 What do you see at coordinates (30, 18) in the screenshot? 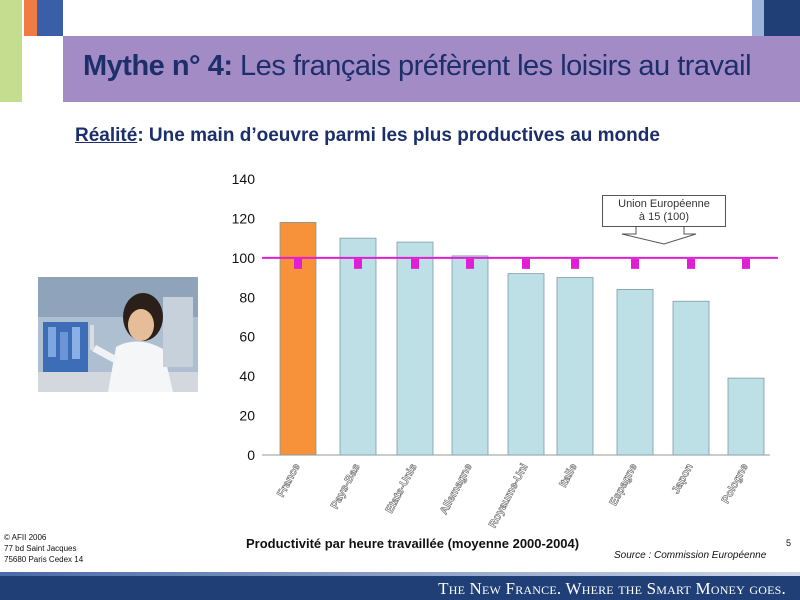
I see `corner-square-orange` at bounding box center [30, 18].